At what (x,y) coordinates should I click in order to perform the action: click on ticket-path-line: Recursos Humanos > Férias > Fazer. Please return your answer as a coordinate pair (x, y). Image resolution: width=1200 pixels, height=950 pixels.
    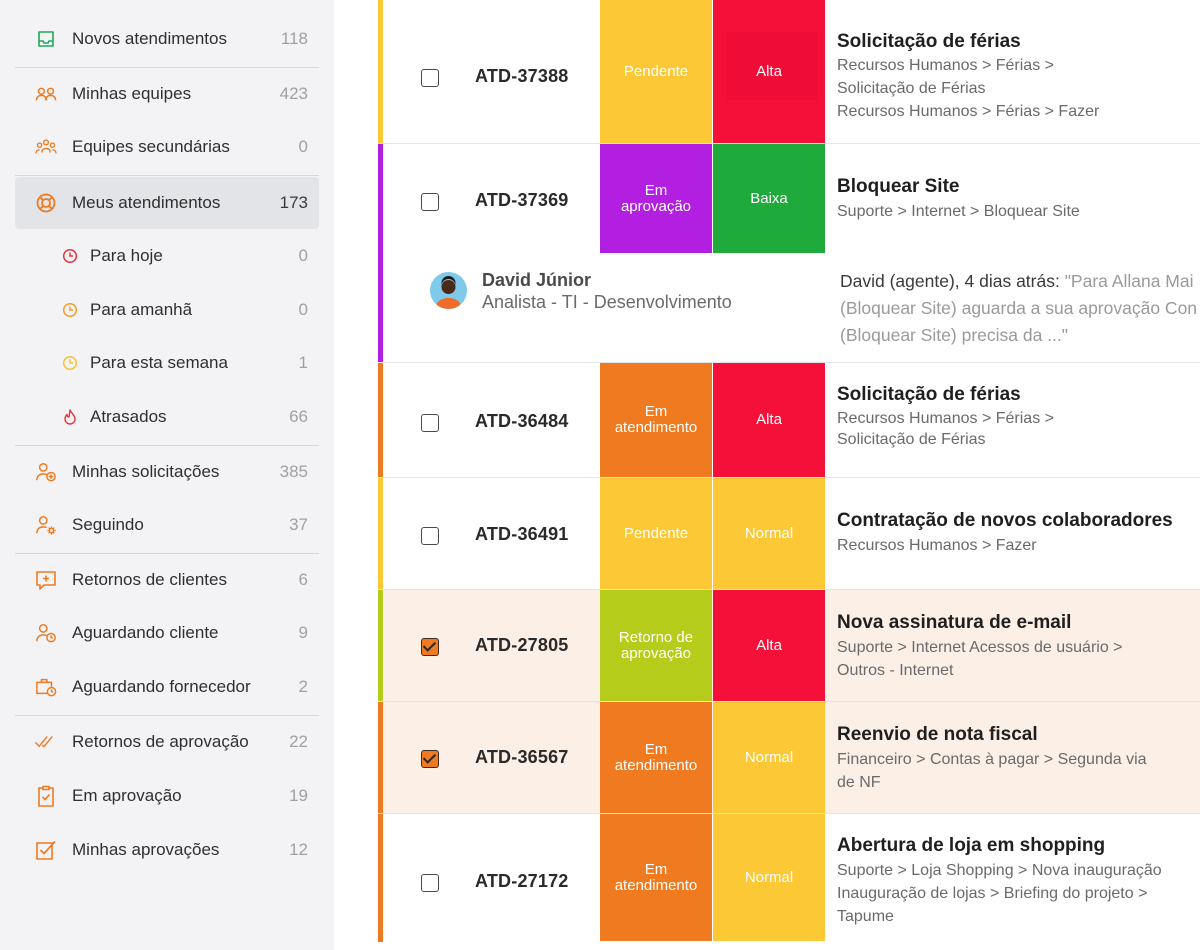
    Looking at the image, I should click on (968, 111).